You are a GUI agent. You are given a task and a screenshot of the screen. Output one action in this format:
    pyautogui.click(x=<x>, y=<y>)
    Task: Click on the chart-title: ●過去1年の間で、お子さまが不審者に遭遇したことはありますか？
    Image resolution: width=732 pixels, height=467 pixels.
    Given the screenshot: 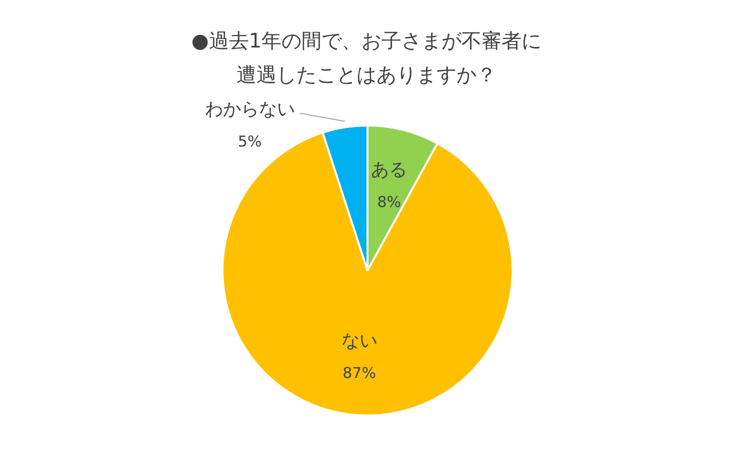 What is the action you would take?
    pyautogui.click(x=366, y=57)
    